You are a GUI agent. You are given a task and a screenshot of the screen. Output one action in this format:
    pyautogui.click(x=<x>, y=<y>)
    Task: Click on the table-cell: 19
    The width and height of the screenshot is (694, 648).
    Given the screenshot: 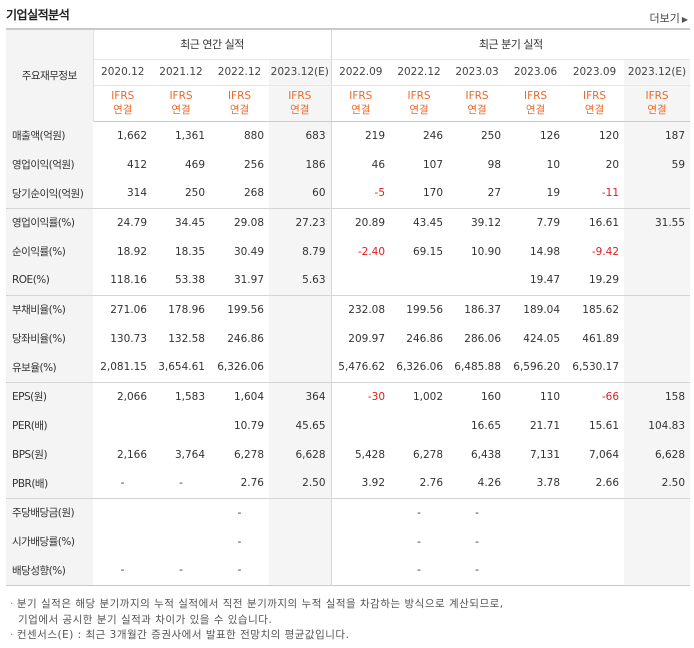 What is the action you would take?
    pyautogui.click(x=553, y=193)
    